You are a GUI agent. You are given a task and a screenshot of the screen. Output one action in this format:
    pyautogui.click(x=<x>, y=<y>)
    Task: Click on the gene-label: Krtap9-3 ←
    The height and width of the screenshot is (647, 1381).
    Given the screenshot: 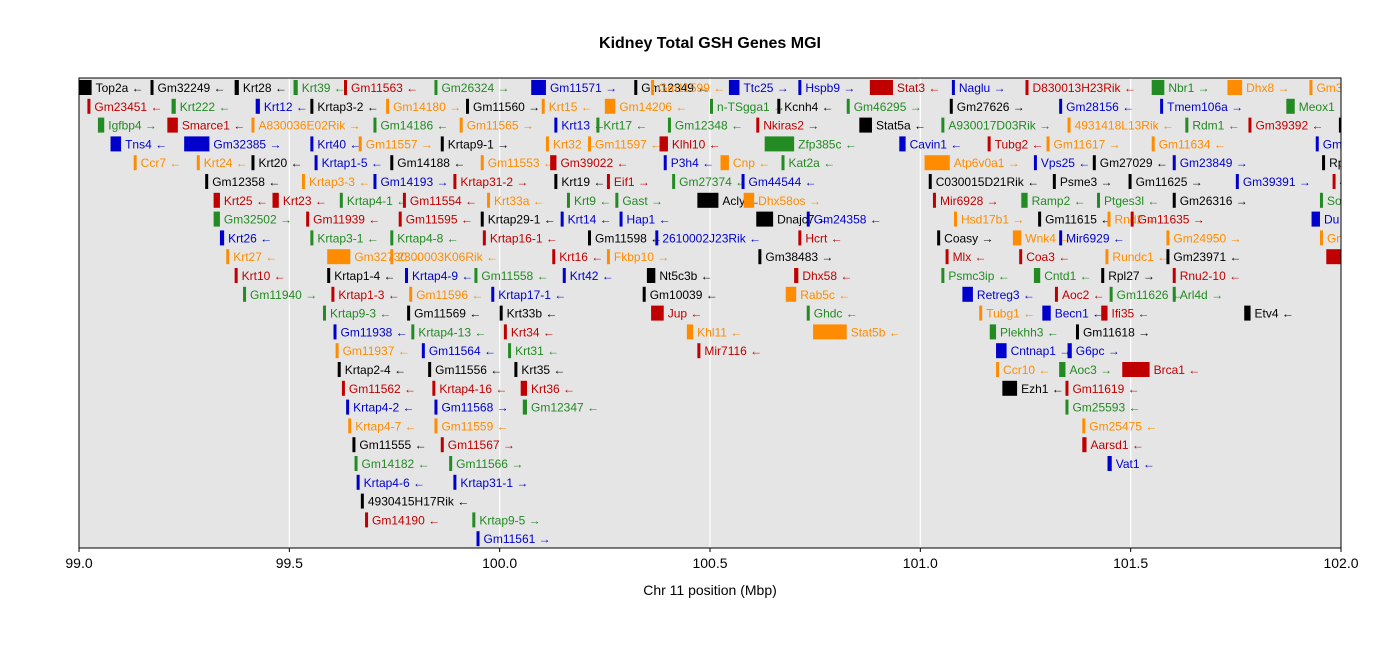 What is the action you would take?
    pyautogui.click(x=360, y=314)
    